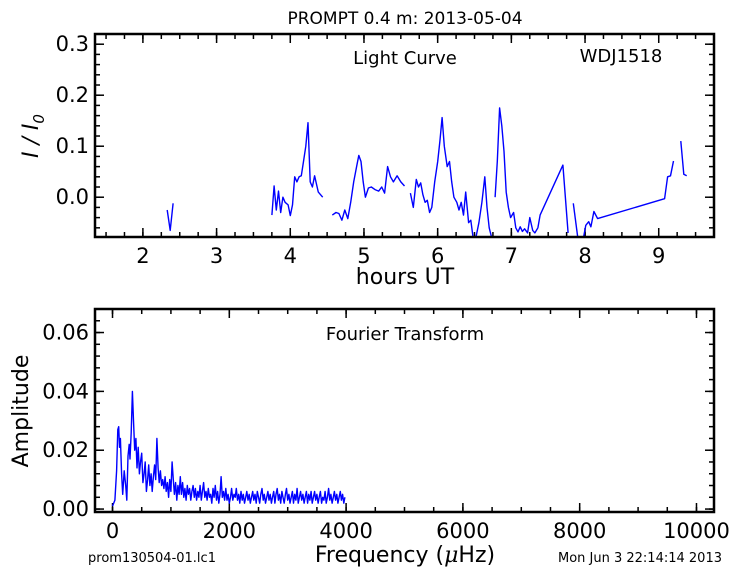 Image resolution: width=742 pixels, height=584 pixels. What do you see at coordinates (39, 119) in the screenshot?
I see `light-curve-ylabel-sub: 0` at bounding box center [39, 119].